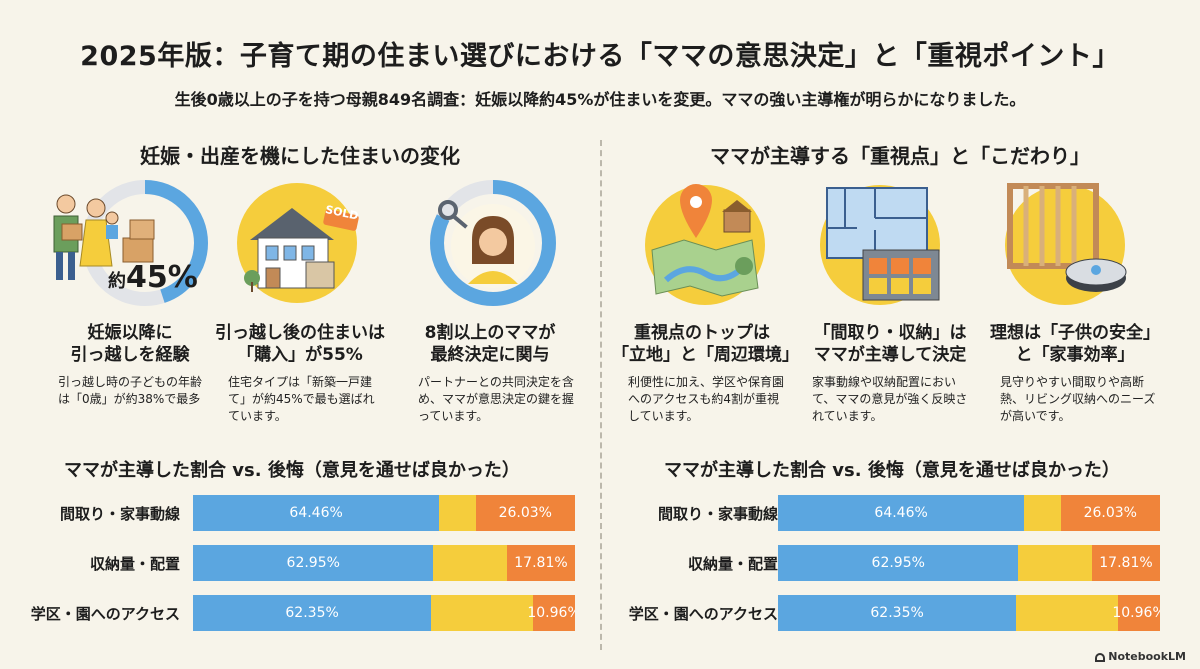 Image resolution: width=1200 pixels, height=669 pixels. I want to click on left-card-1-title: 妊娠以降に 引っ越しを経験, so click(130, 344).